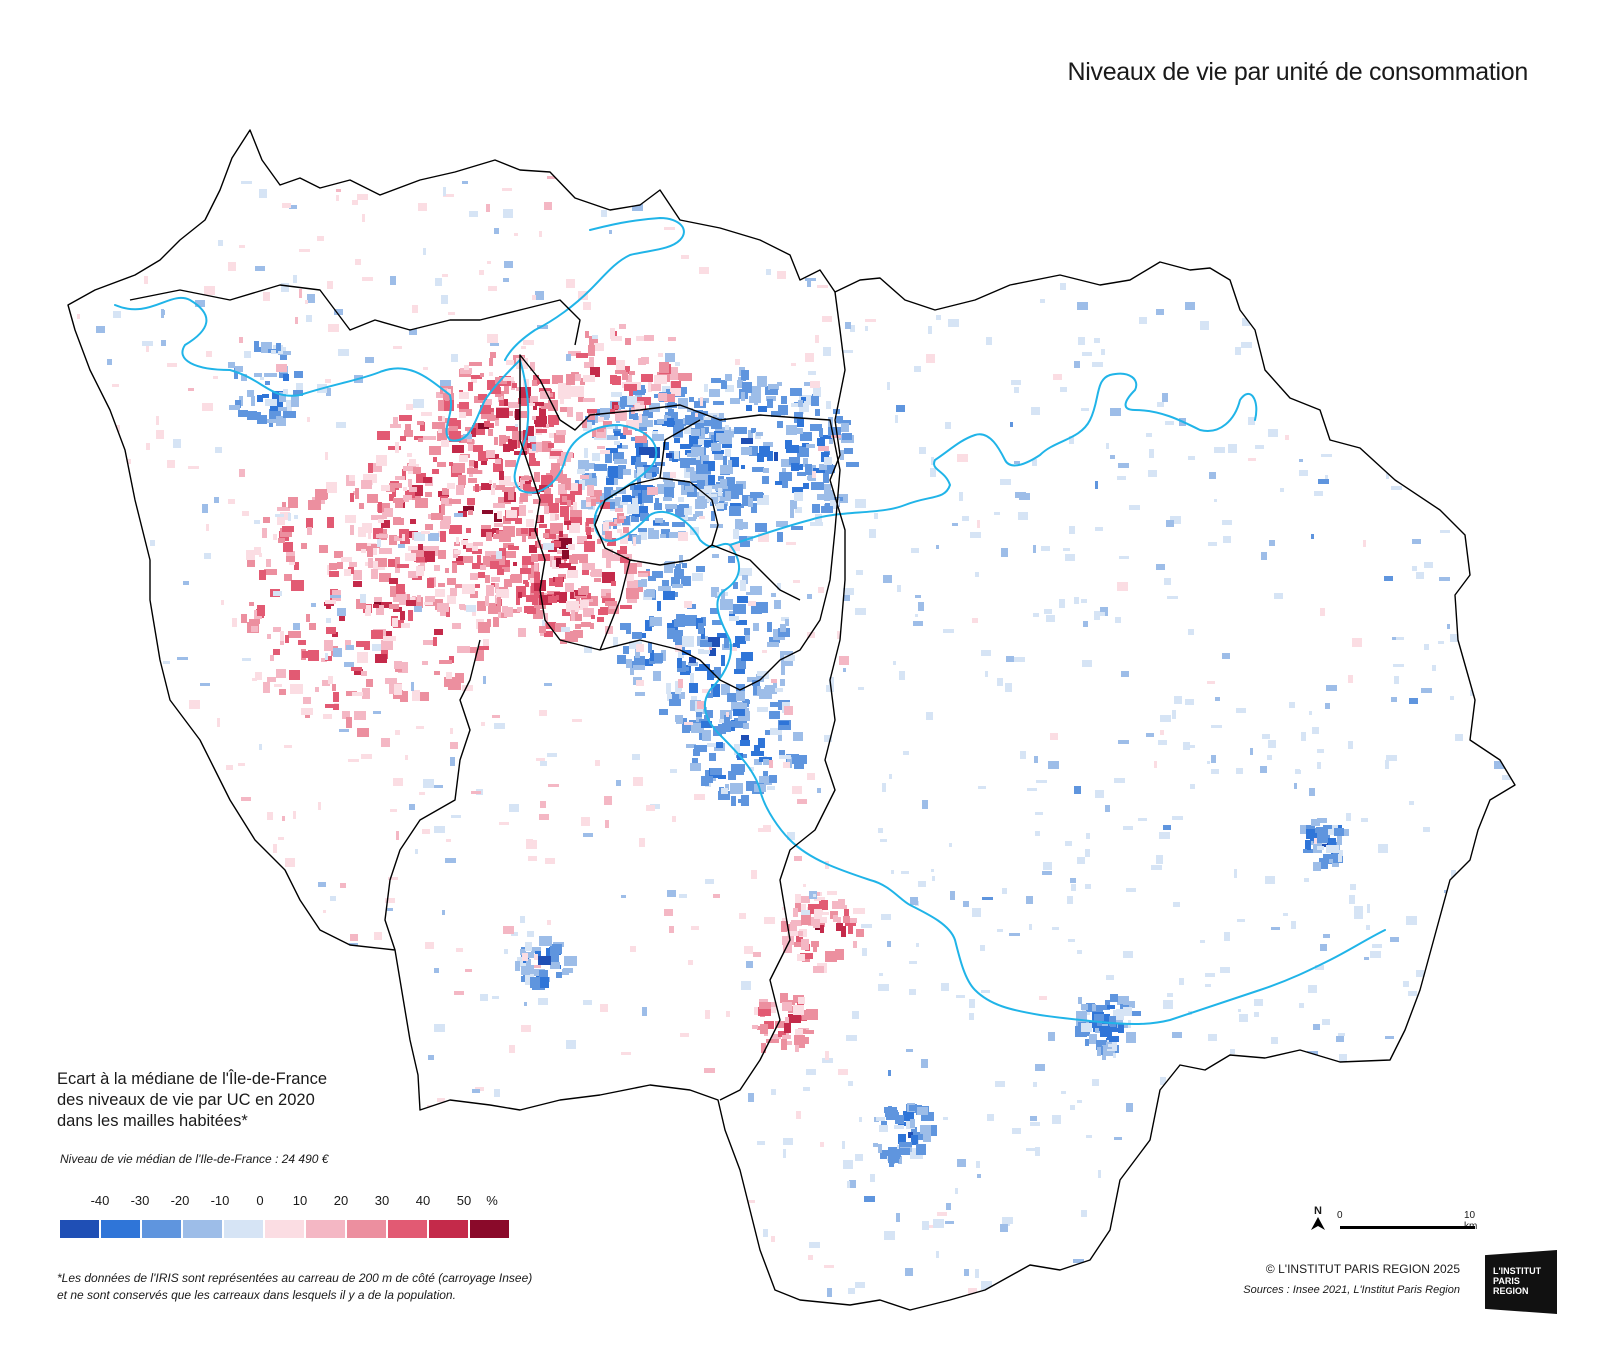 This screenshot has height=1358, width=1600. Describe the element at coordinates (100, 1200) in the screenshot. I see `legend-tick: -40` at that location.